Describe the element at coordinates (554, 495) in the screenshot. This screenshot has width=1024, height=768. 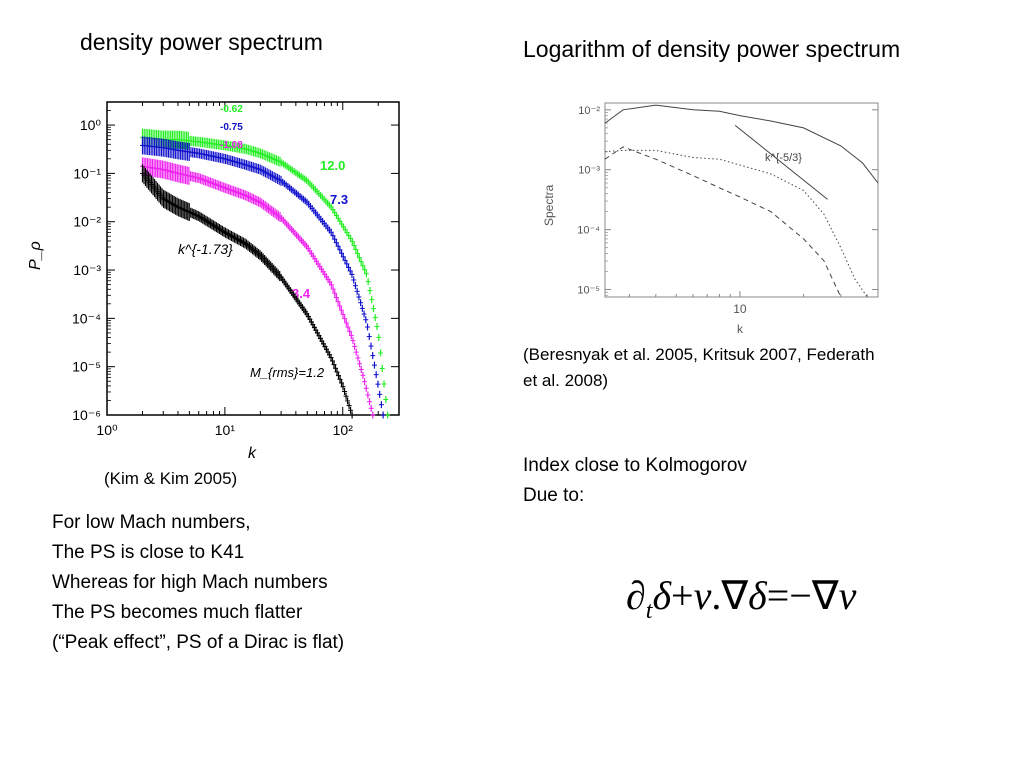
I see `note-due-to: Due to:` at that location.